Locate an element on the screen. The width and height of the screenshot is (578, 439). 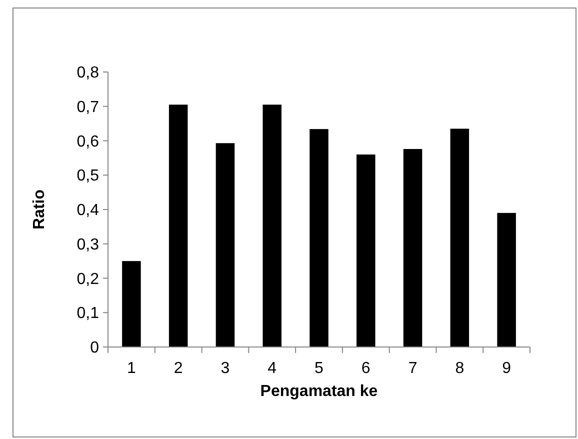
x-tick-label: 2 is located at coordinates (178, 368).